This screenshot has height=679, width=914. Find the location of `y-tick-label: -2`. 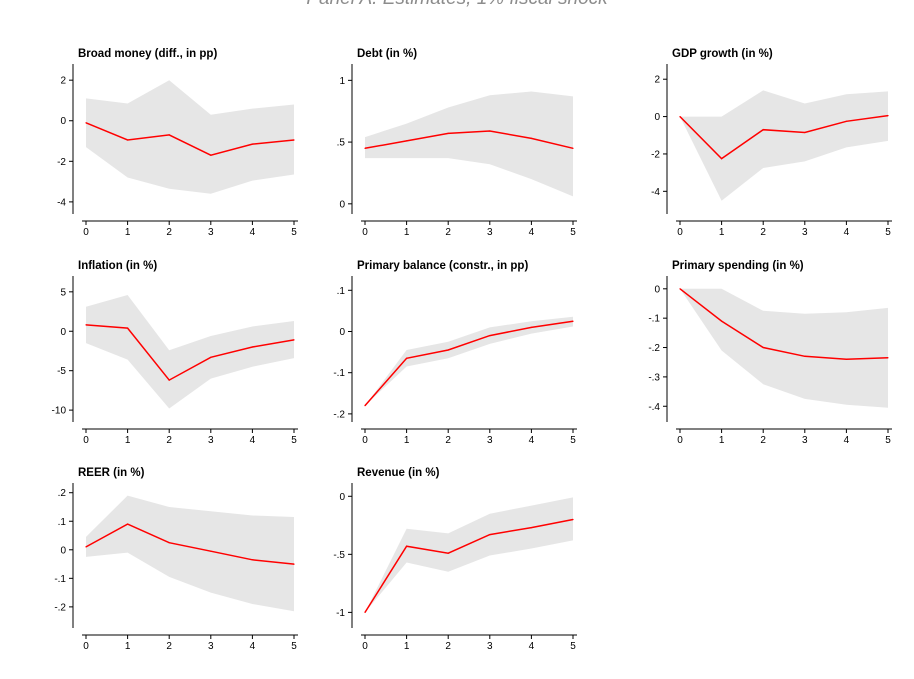

y-tick-label: -2 is located at coordinates (61, 162).